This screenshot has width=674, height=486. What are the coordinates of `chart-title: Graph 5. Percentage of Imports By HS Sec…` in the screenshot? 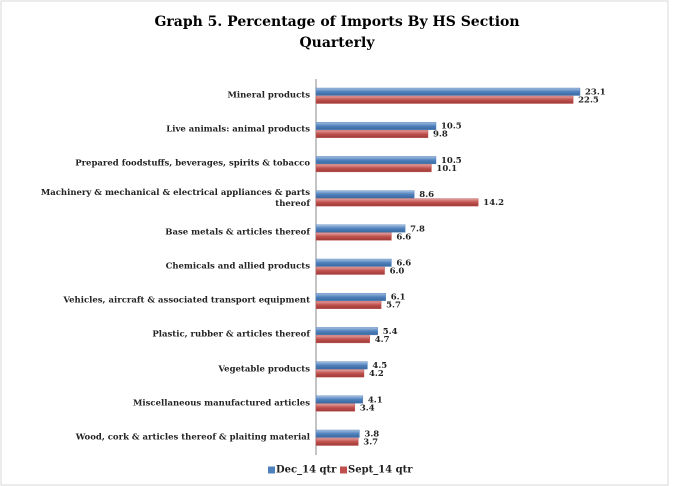 It's located at (336, 22).